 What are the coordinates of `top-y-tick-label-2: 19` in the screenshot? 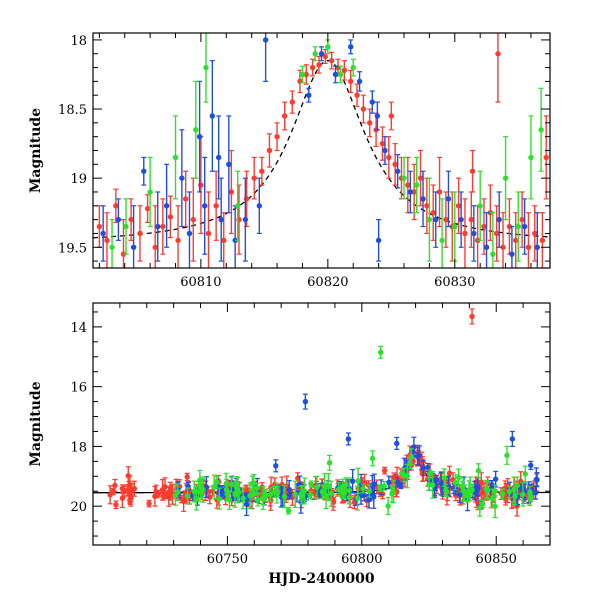 It's located at (78, 179).